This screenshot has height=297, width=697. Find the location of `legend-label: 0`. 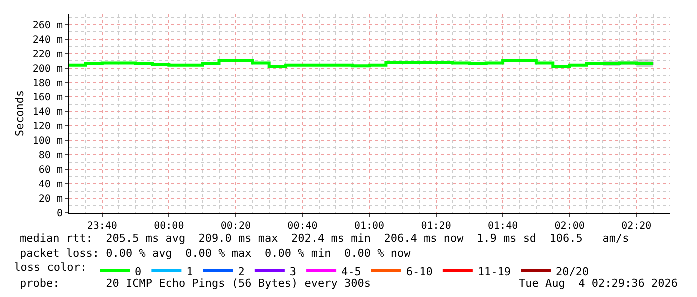

legend-label: 0 is located at coordinates (138, 271).